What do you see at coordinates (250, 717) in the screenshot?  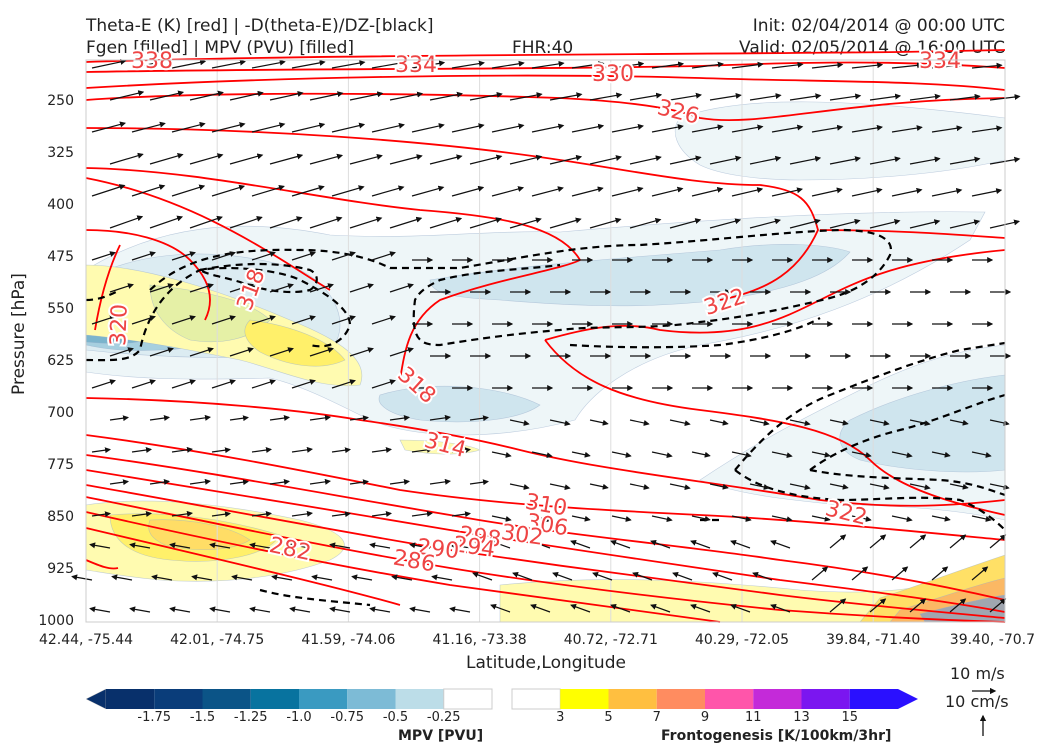 I see `mpv-colorbar-tick: -1.25` at bounding box center [250, 717].